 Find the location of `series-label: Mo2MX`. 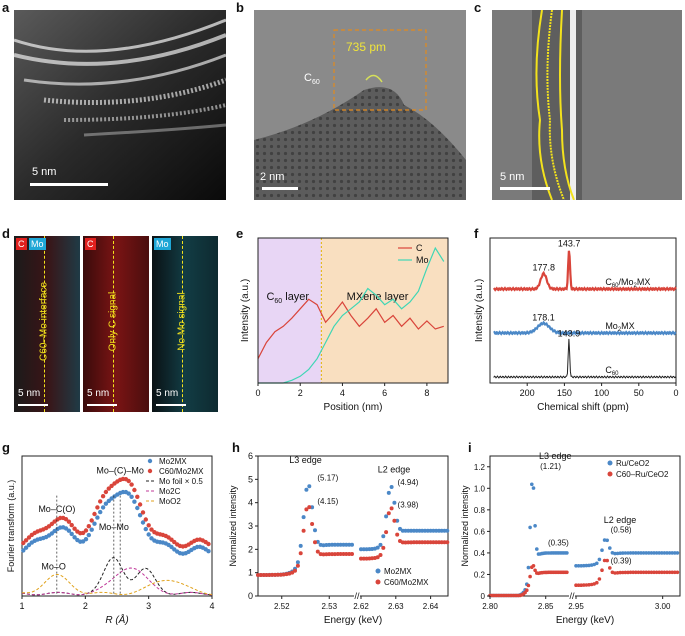

series-label: Mo2MX is located at coordinates (619, 327).